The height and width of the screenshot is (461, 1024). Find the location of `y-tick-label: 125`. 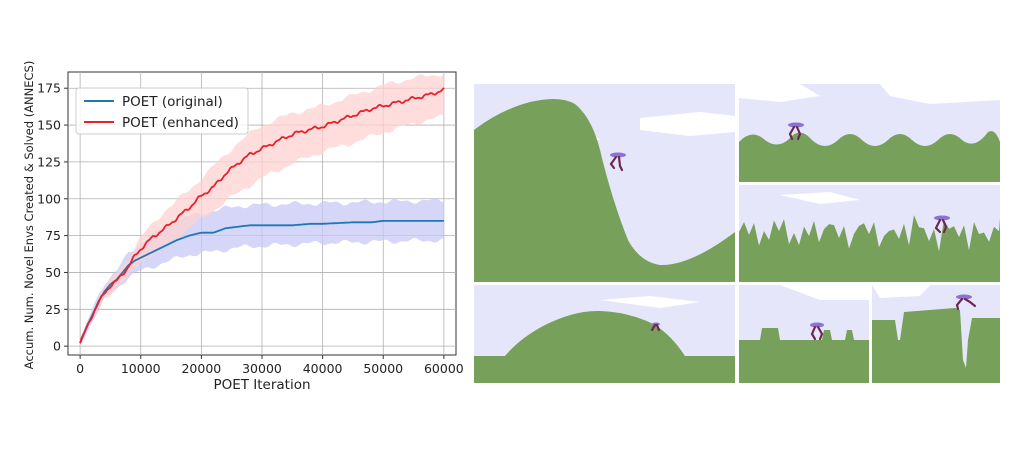

y-tick-label: 125 is located at coordinates (49, 161).